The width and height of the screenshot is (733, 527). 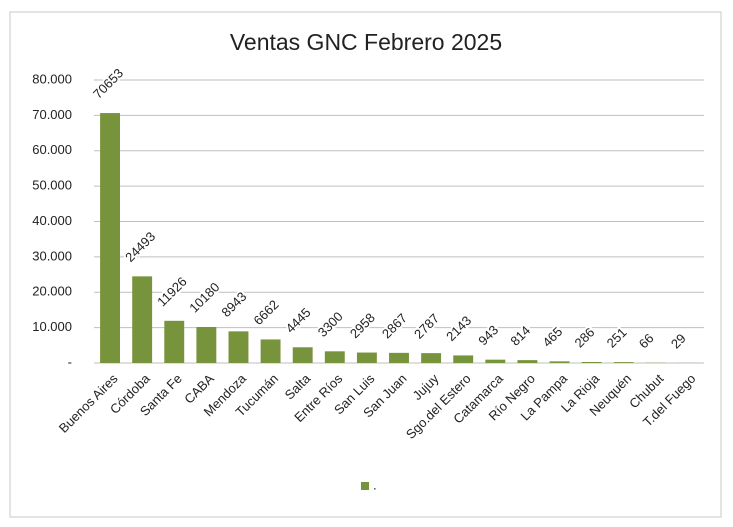 I want to click on y-tick-label: 80.000, so click(x=52, y=78).